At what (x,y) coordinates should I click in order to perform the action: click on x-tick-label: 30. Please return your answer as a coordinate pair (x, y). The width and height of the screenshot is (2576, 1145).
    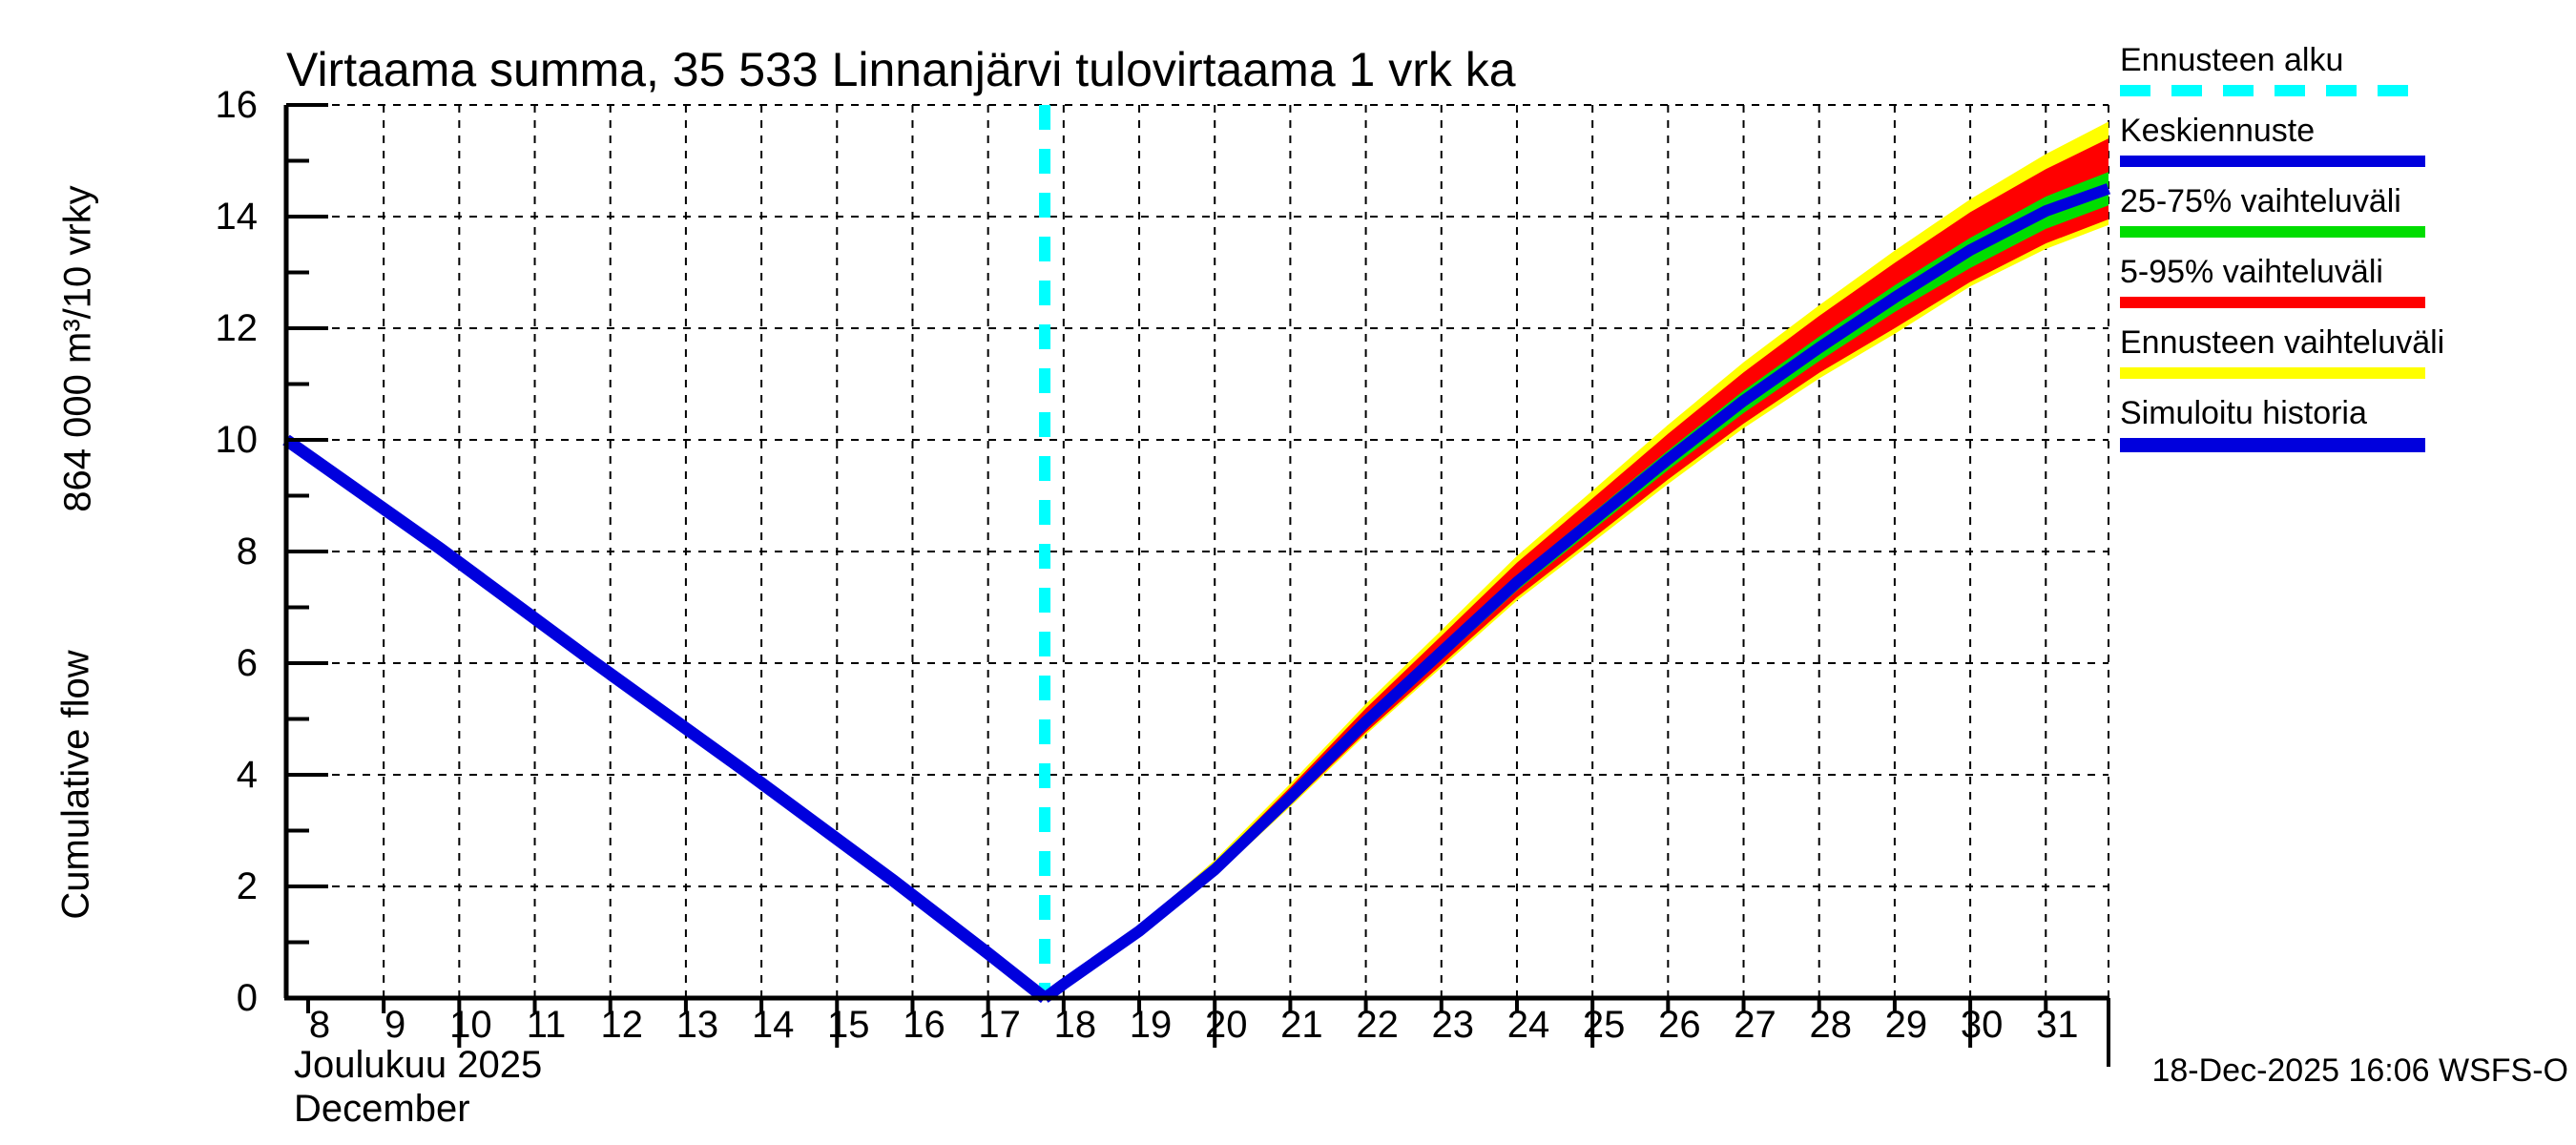
    Looking at the image, I should click on (1982, 1025).